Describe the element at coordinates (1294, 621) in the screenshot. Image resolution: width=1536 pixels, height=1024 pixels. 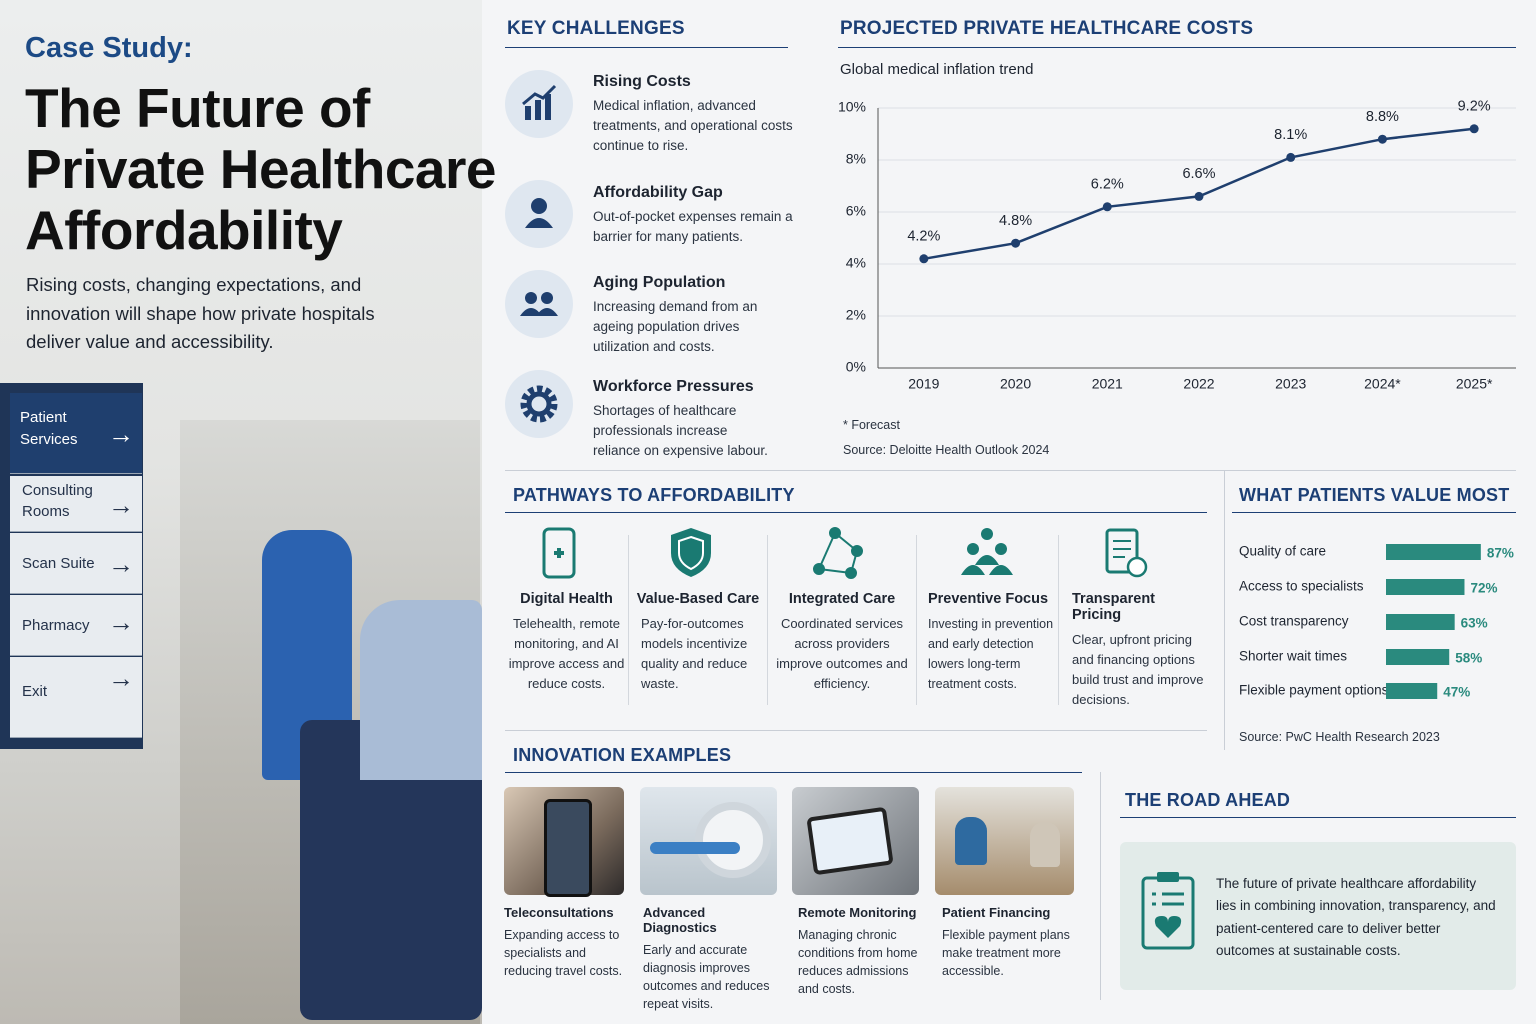
I see `category-label: Cost transparency` at that location.